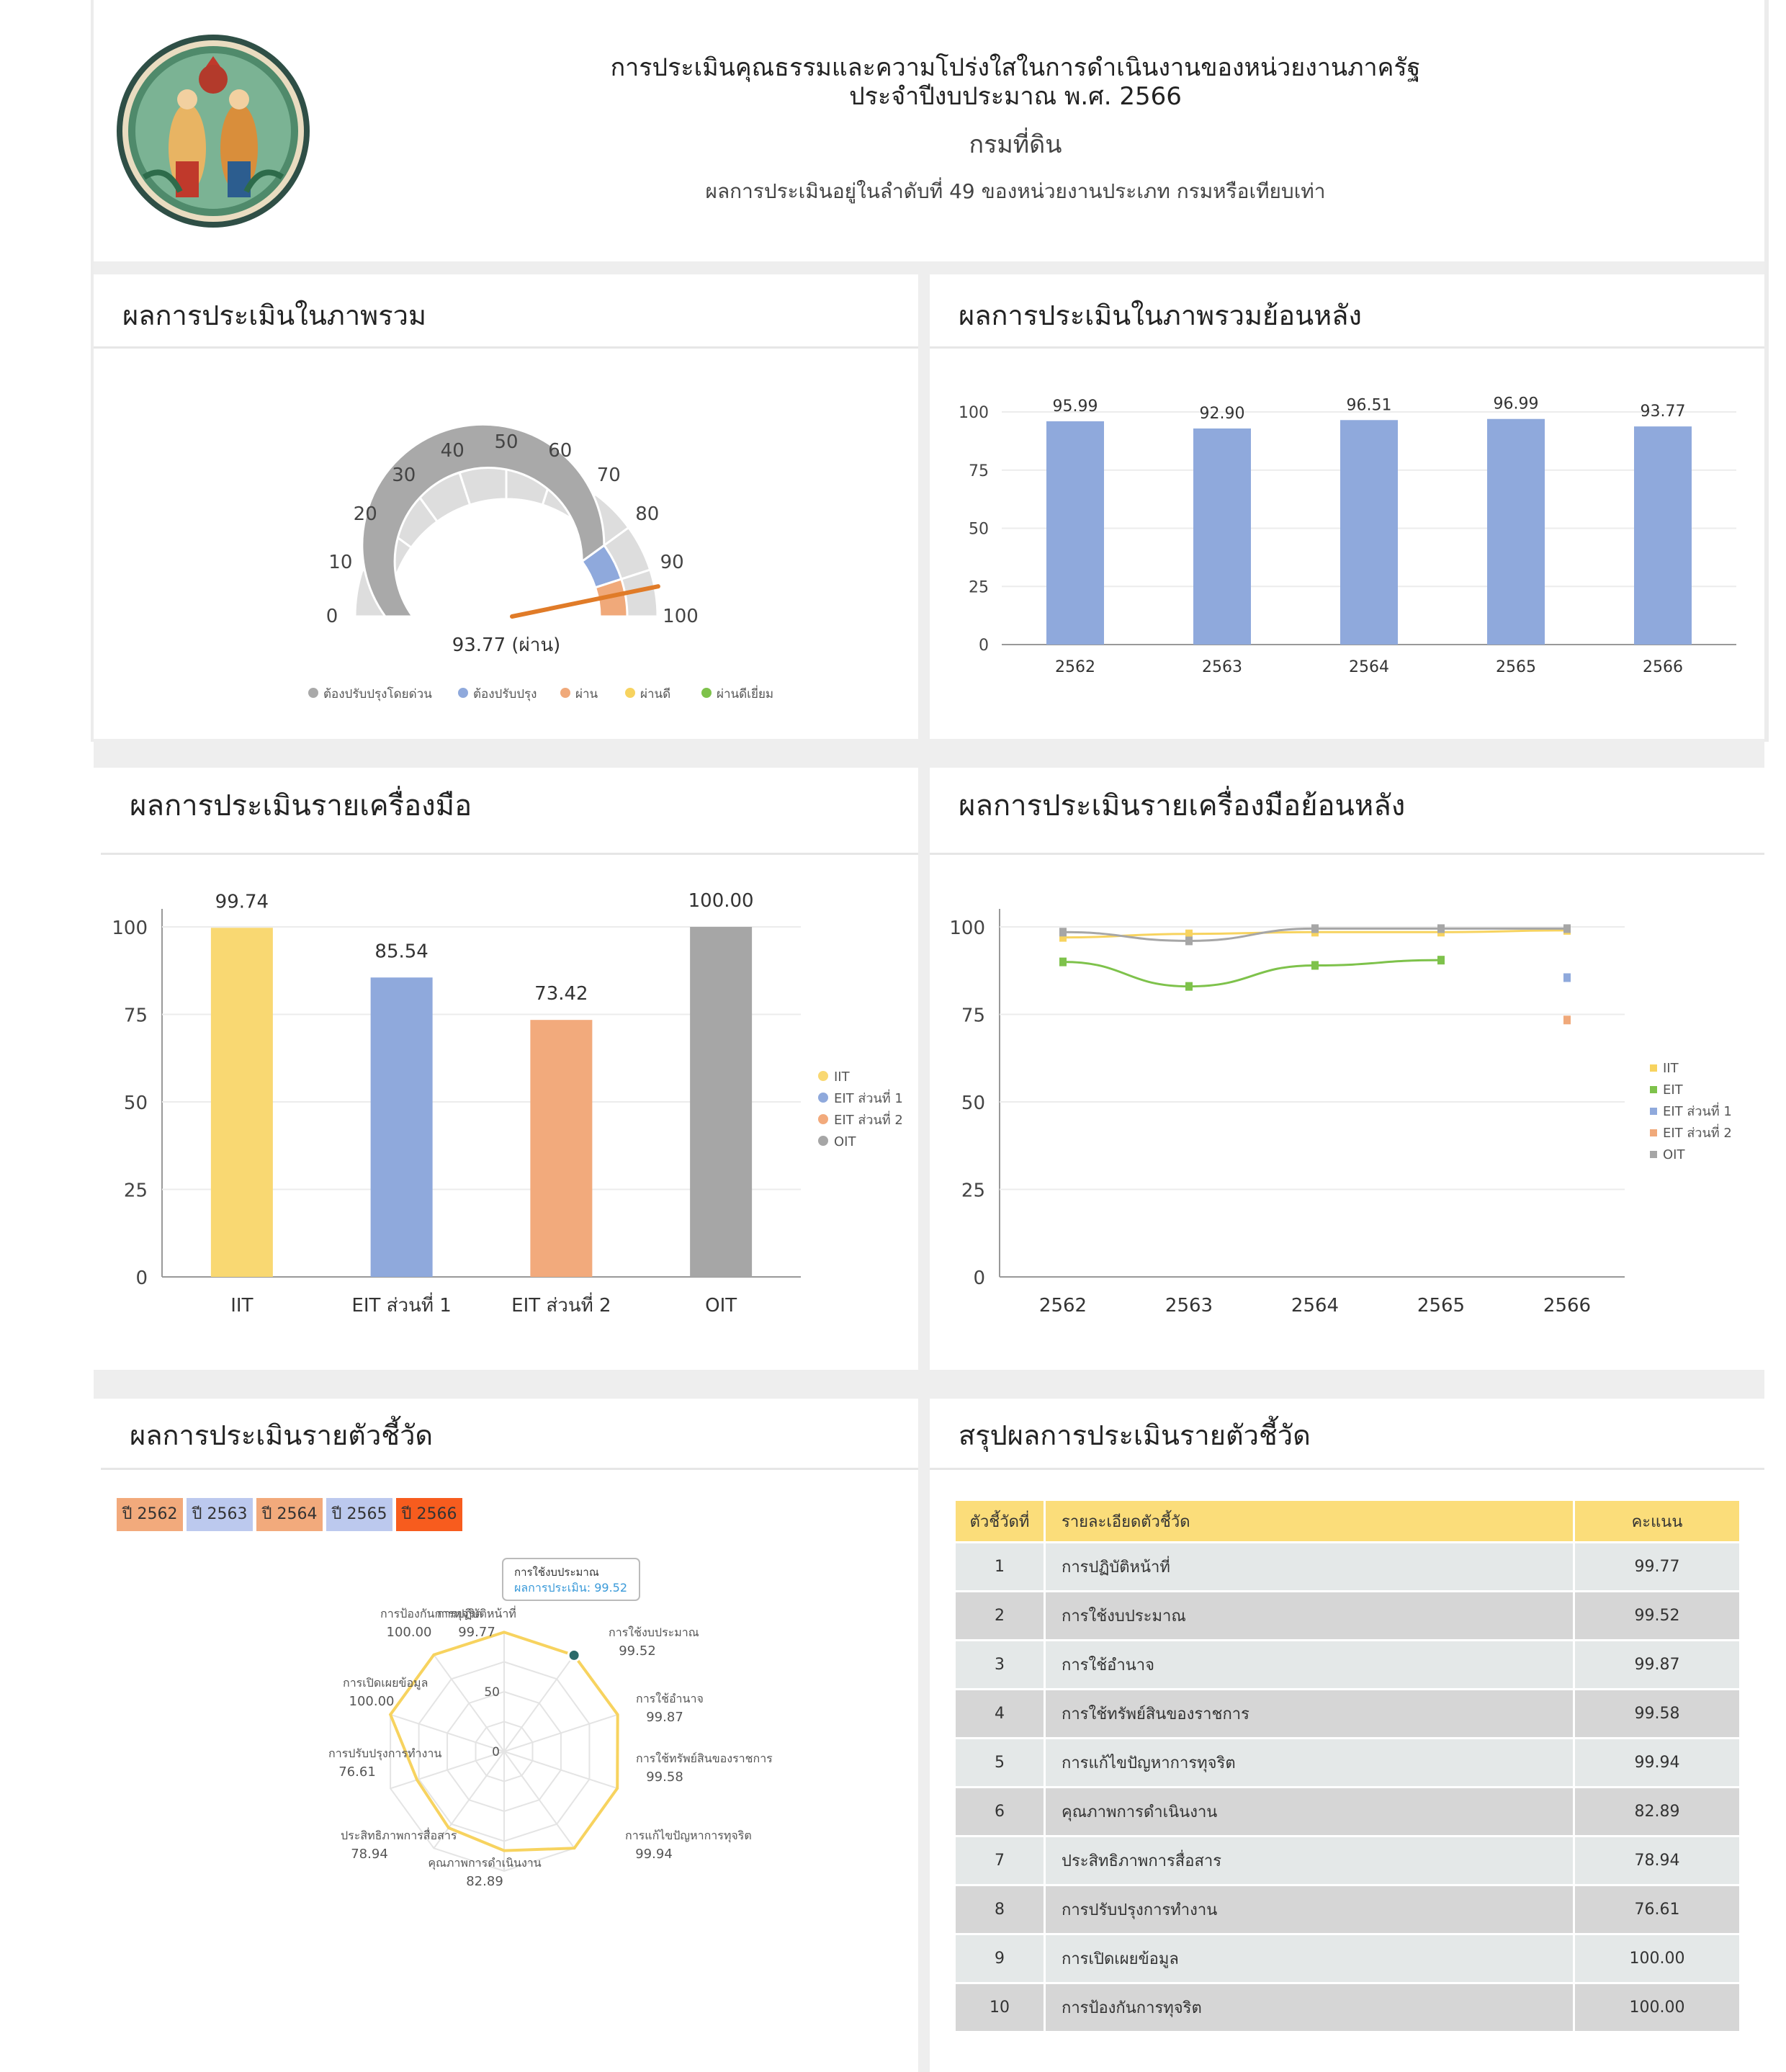  Describe the element at coordinates (1160, 315) in the screenshot. I see `panel-title: ผลการประเมินในภาพรวมย้อนหลัง` at that location.